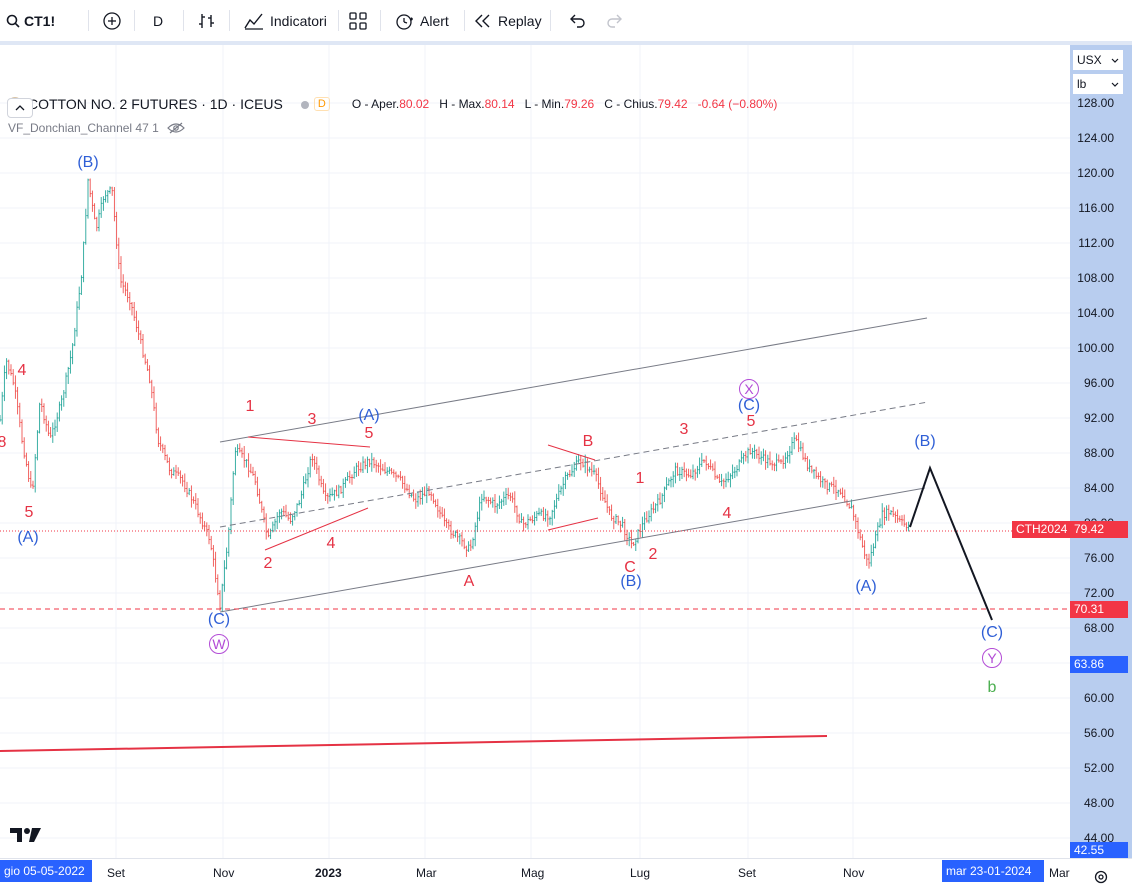 The height and width of the screenshot is (895, 1132). What do you see at coordinates (22, 370) in the screenshot?
I see `wave-label: 4` at bounding box center [22, 370].